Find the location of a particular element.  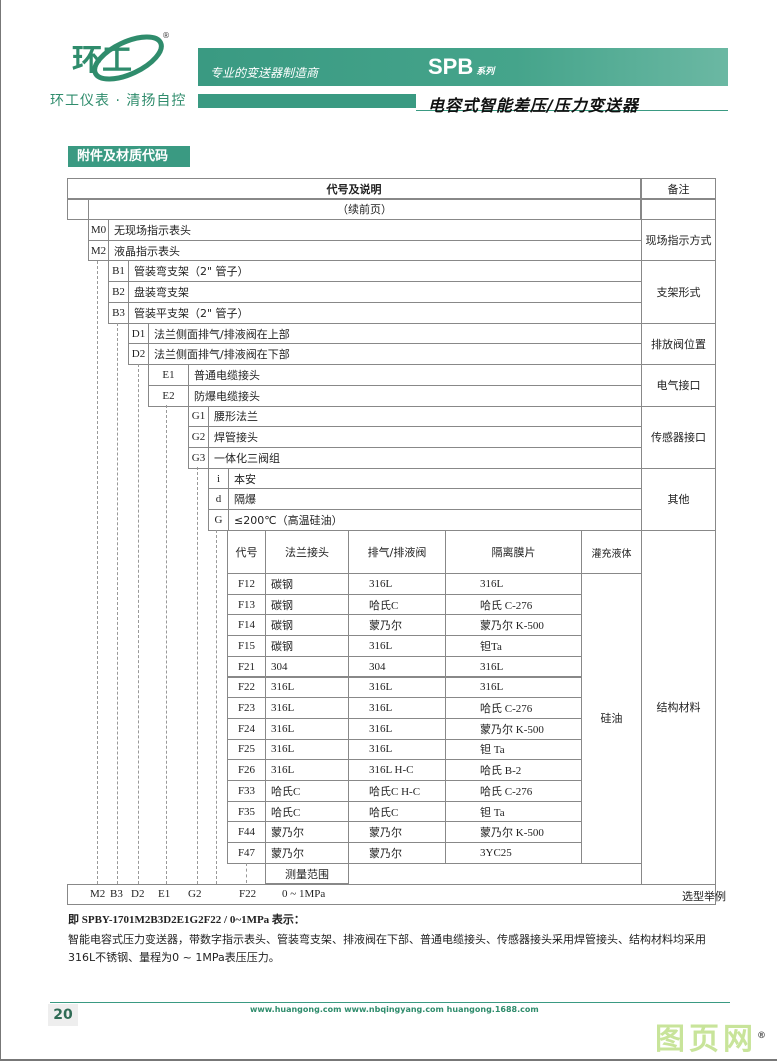

material-cell: 316L H-C is located at coordinates (397, 770).